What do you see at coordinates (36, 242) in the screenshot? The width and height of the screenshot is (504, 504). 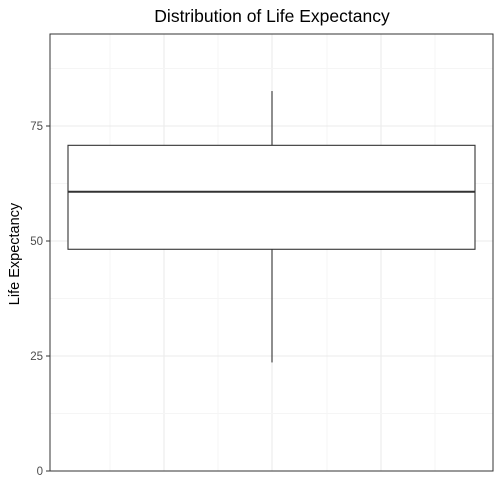 I see `y-tick-label-2: 50` at bounding box center [36, 242].